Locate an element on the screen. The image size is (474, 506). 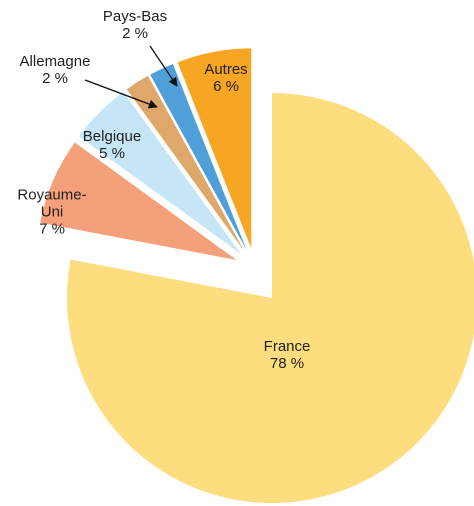
value-label: 5 % is located at coordinates (112, 153).